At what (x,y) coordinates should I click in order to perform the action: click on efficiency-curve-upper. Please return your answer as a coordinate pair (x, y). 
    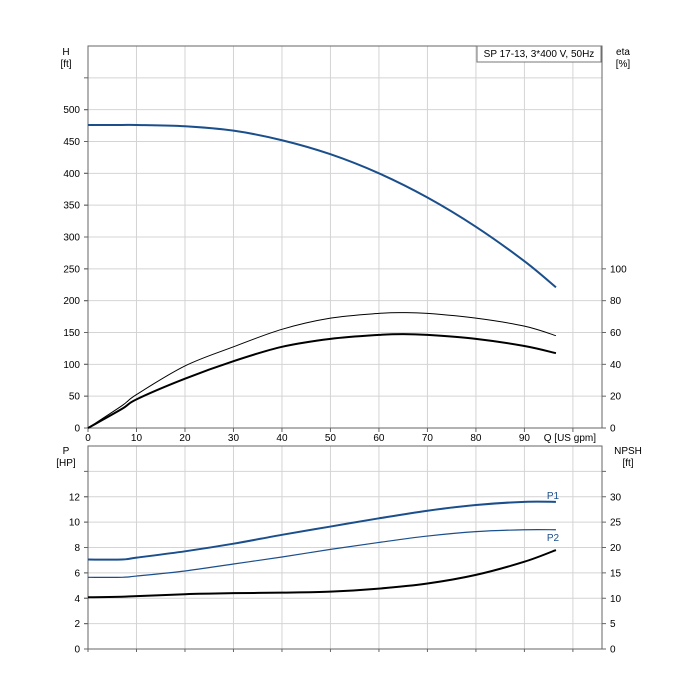
    Looking at the image, I should click on (322, 370).